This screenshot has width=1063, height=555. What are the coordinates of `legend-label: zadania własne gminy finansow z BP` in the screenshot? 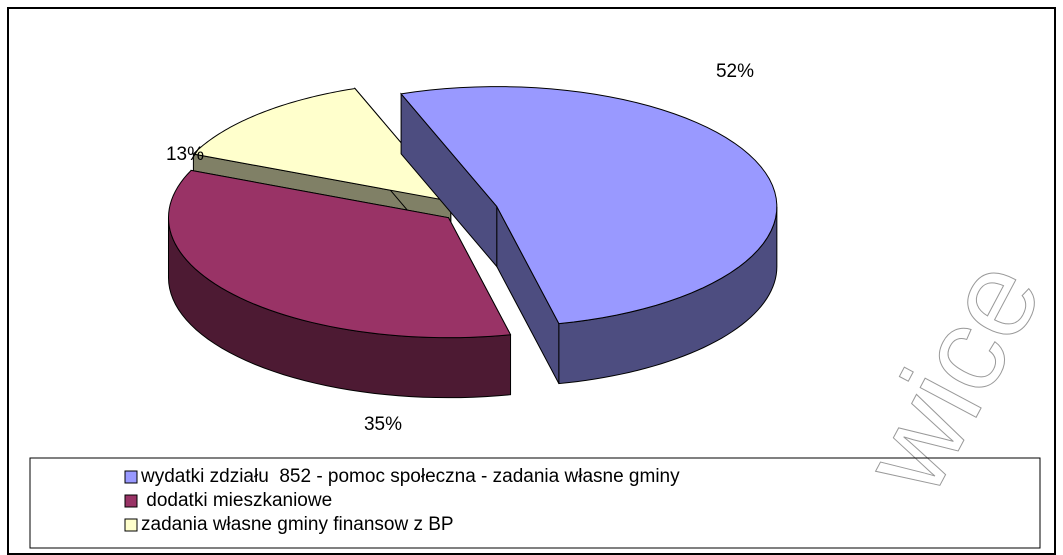 It's located at (297, 524).